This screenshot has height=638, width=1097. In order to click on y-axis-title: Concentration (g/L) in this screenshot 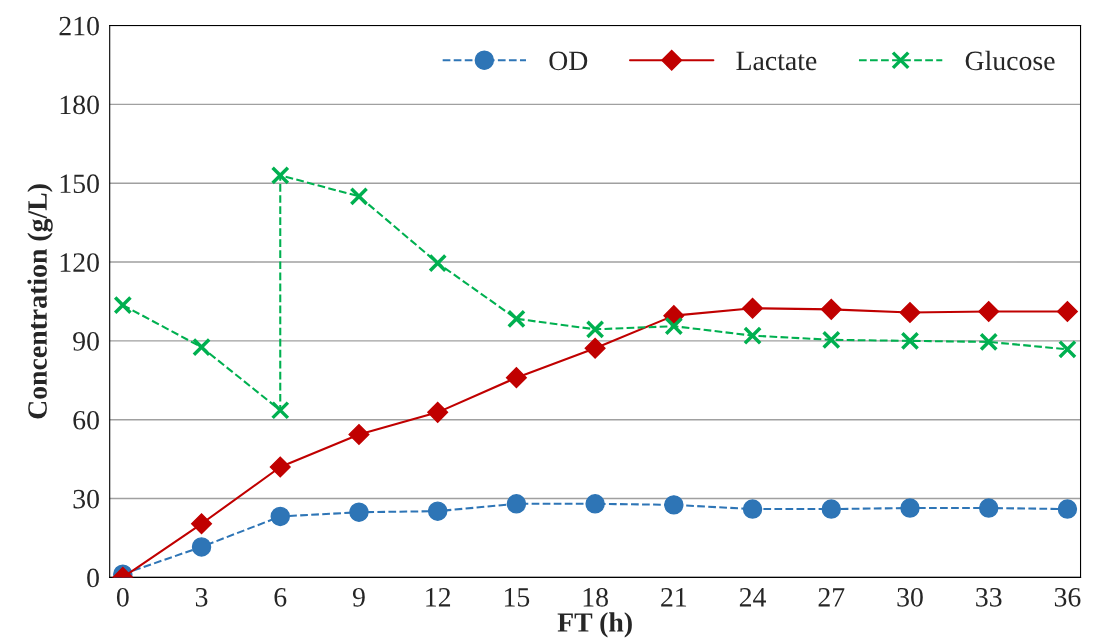, I will do `click(40, 301)`.